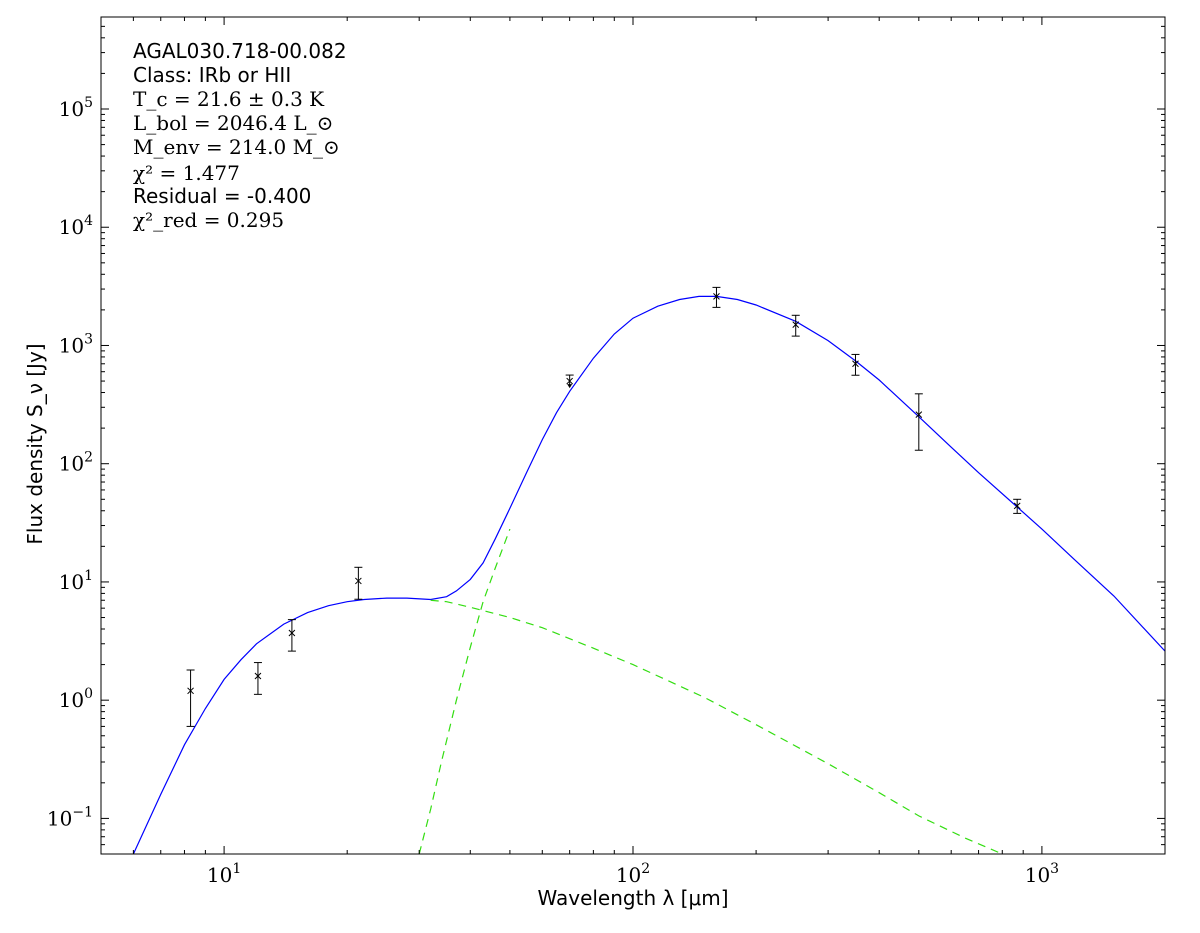  What do you see at coordinates (570, 386) in the screenshot?
I see `upper-limit-arrowhead` at bounding box center [570, 386].